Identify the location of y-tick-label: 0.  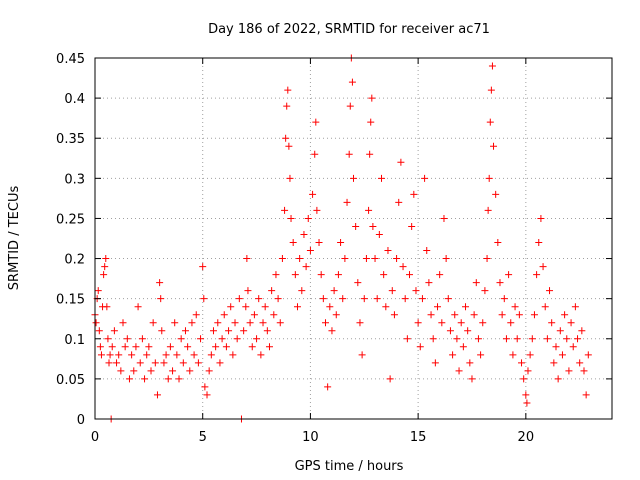
(81, 420).